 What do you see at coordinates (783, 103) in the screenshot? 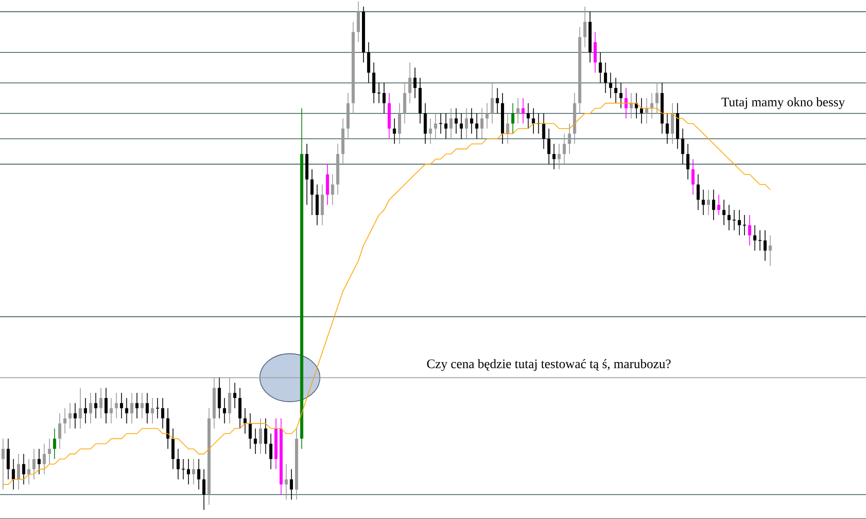
I see `annotation: Tutaj mamy okno bessy` at bounding box center [783, 103].